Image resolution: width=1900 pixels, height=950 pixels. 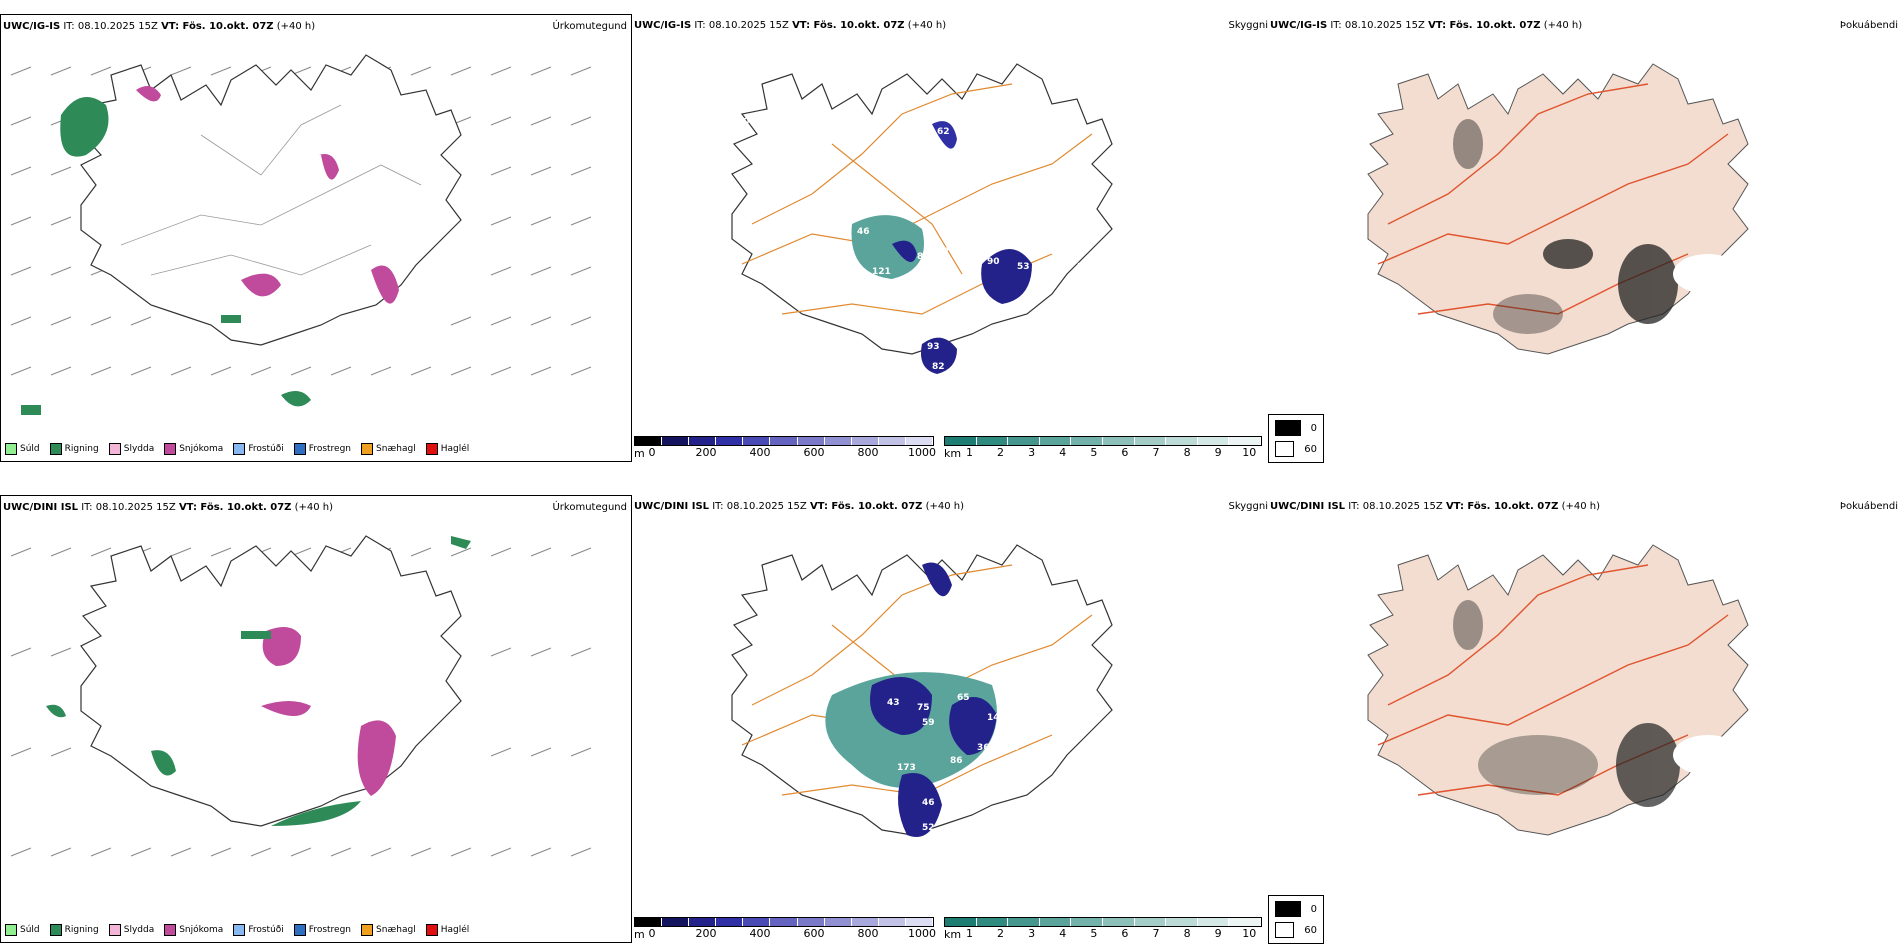 What do you see at coordinates (1038, 553) in the screenshot?
I see `cloud-base-value: 69` at bounding box center [1038, 553].